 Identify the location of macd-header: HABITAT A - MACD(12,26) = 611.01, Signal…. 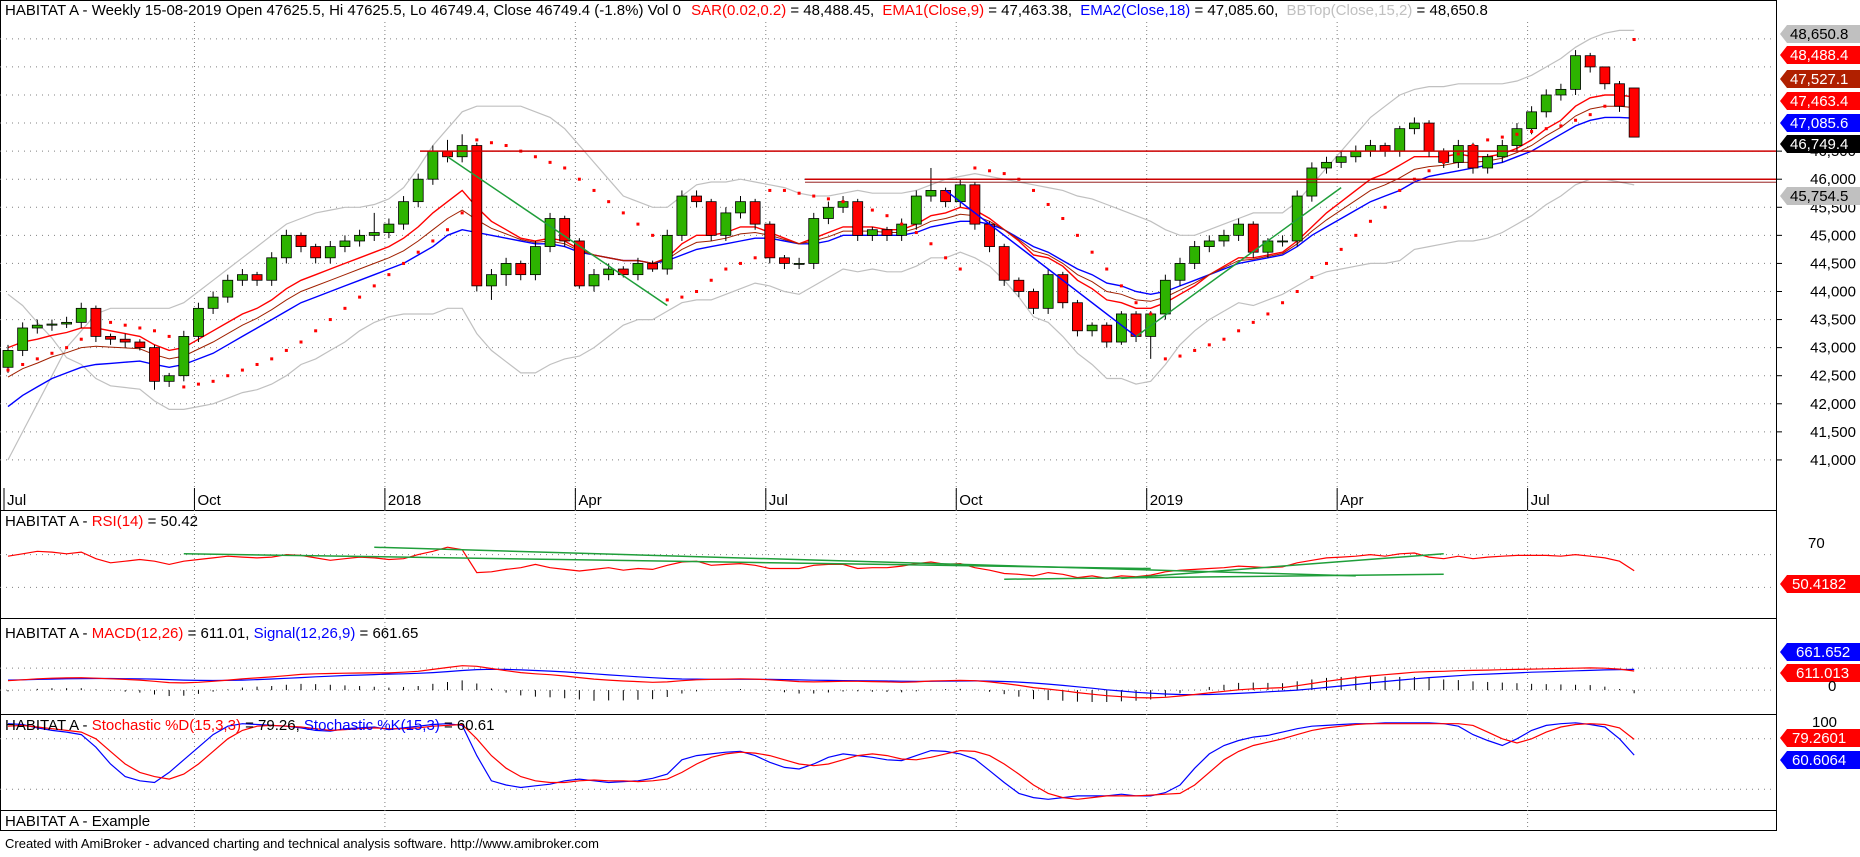
(211, 633).